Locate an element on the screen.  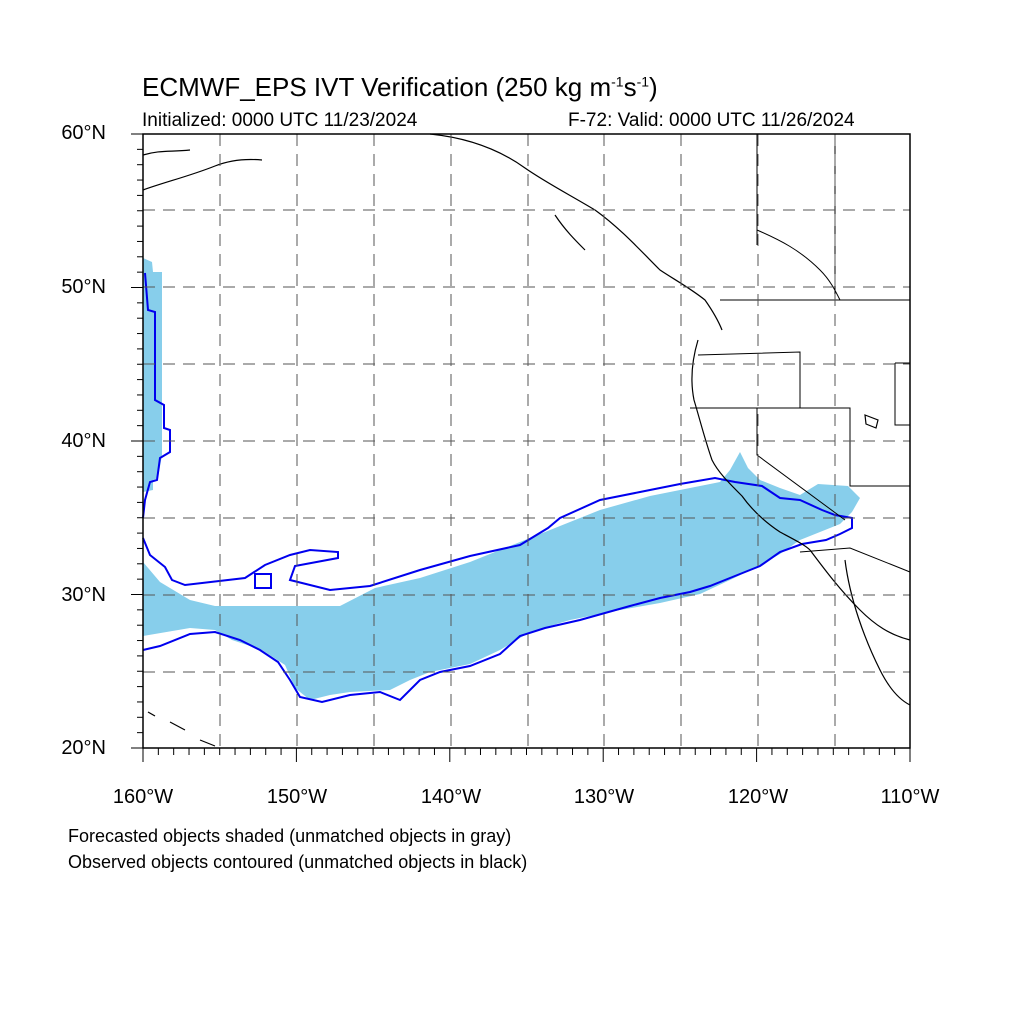
lat-label-50n: 50°N is located at coordinates (83, 287).